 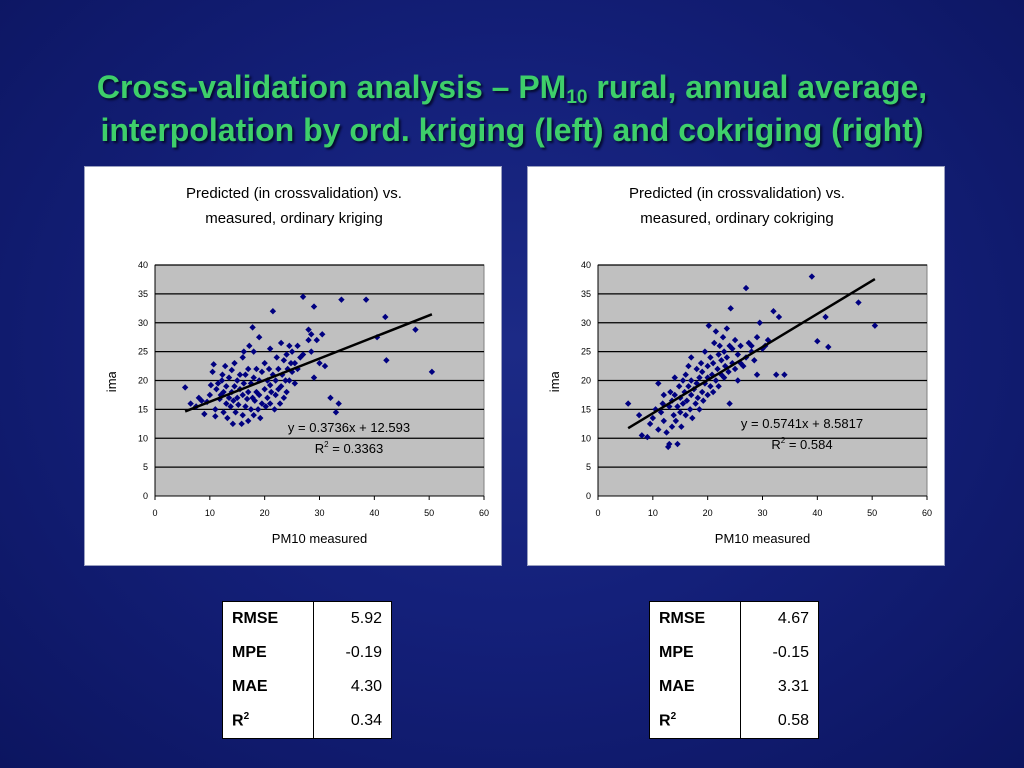 I want to click on chart-title-line1: Predicted (in crossvalidation) vs., so click(x=294, y=193).